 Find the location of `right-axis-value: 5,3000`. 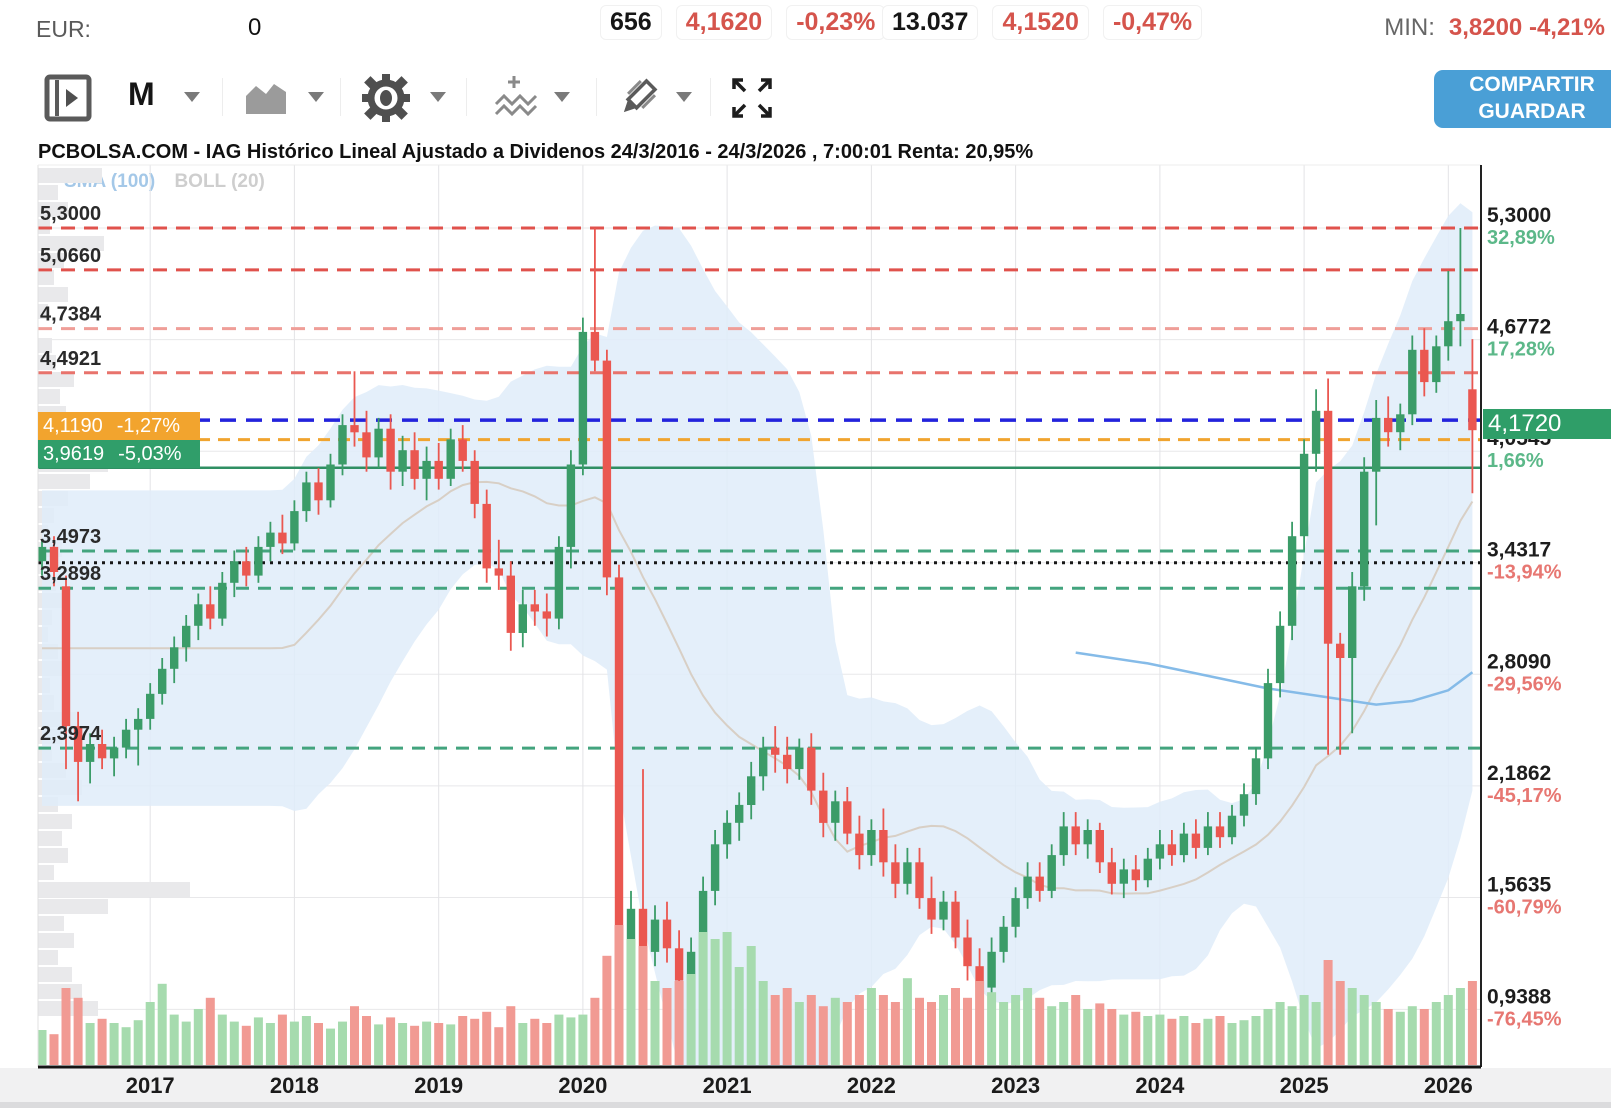

right-axis-value: 5,3000 is located at coordinates (1519, 215).